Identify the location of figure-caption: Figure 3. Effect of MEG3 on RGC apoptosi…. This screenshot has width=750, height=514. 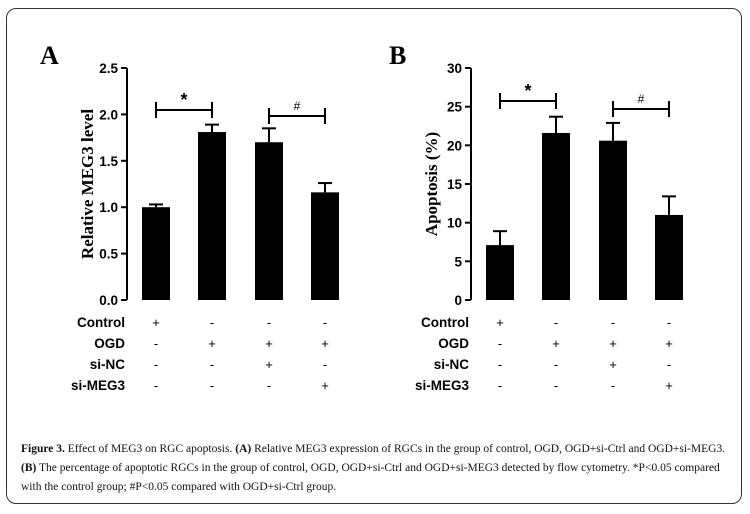
(373, 468).